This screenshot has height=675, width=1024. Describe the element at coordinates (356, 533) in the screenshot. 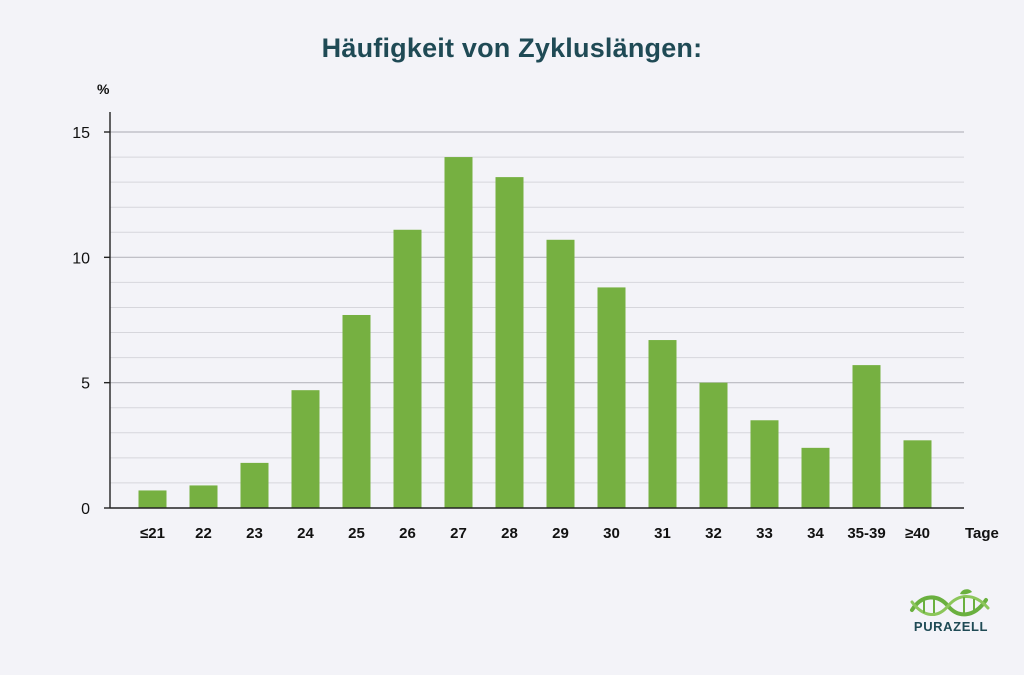

I see `x-tick-label: 25` at that location.